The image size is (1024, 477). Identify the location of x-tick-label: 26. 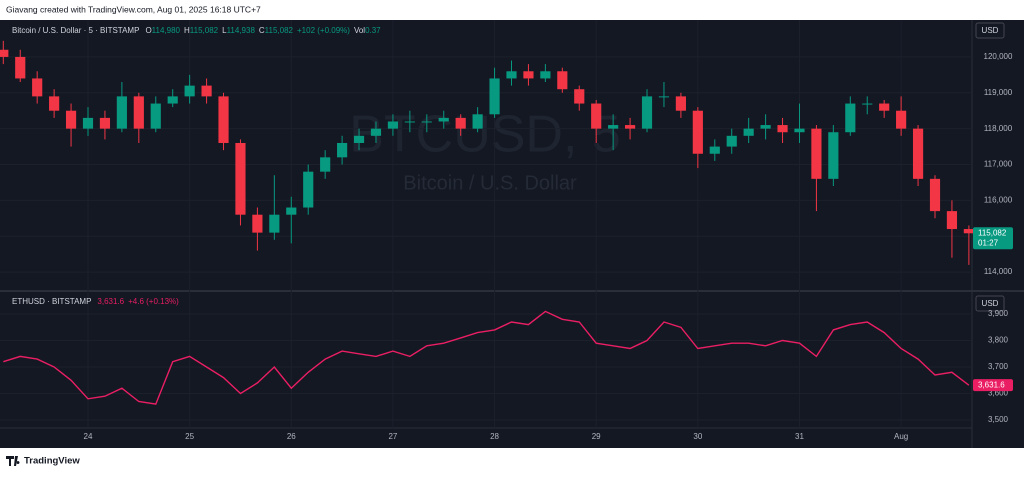
(291, 436).